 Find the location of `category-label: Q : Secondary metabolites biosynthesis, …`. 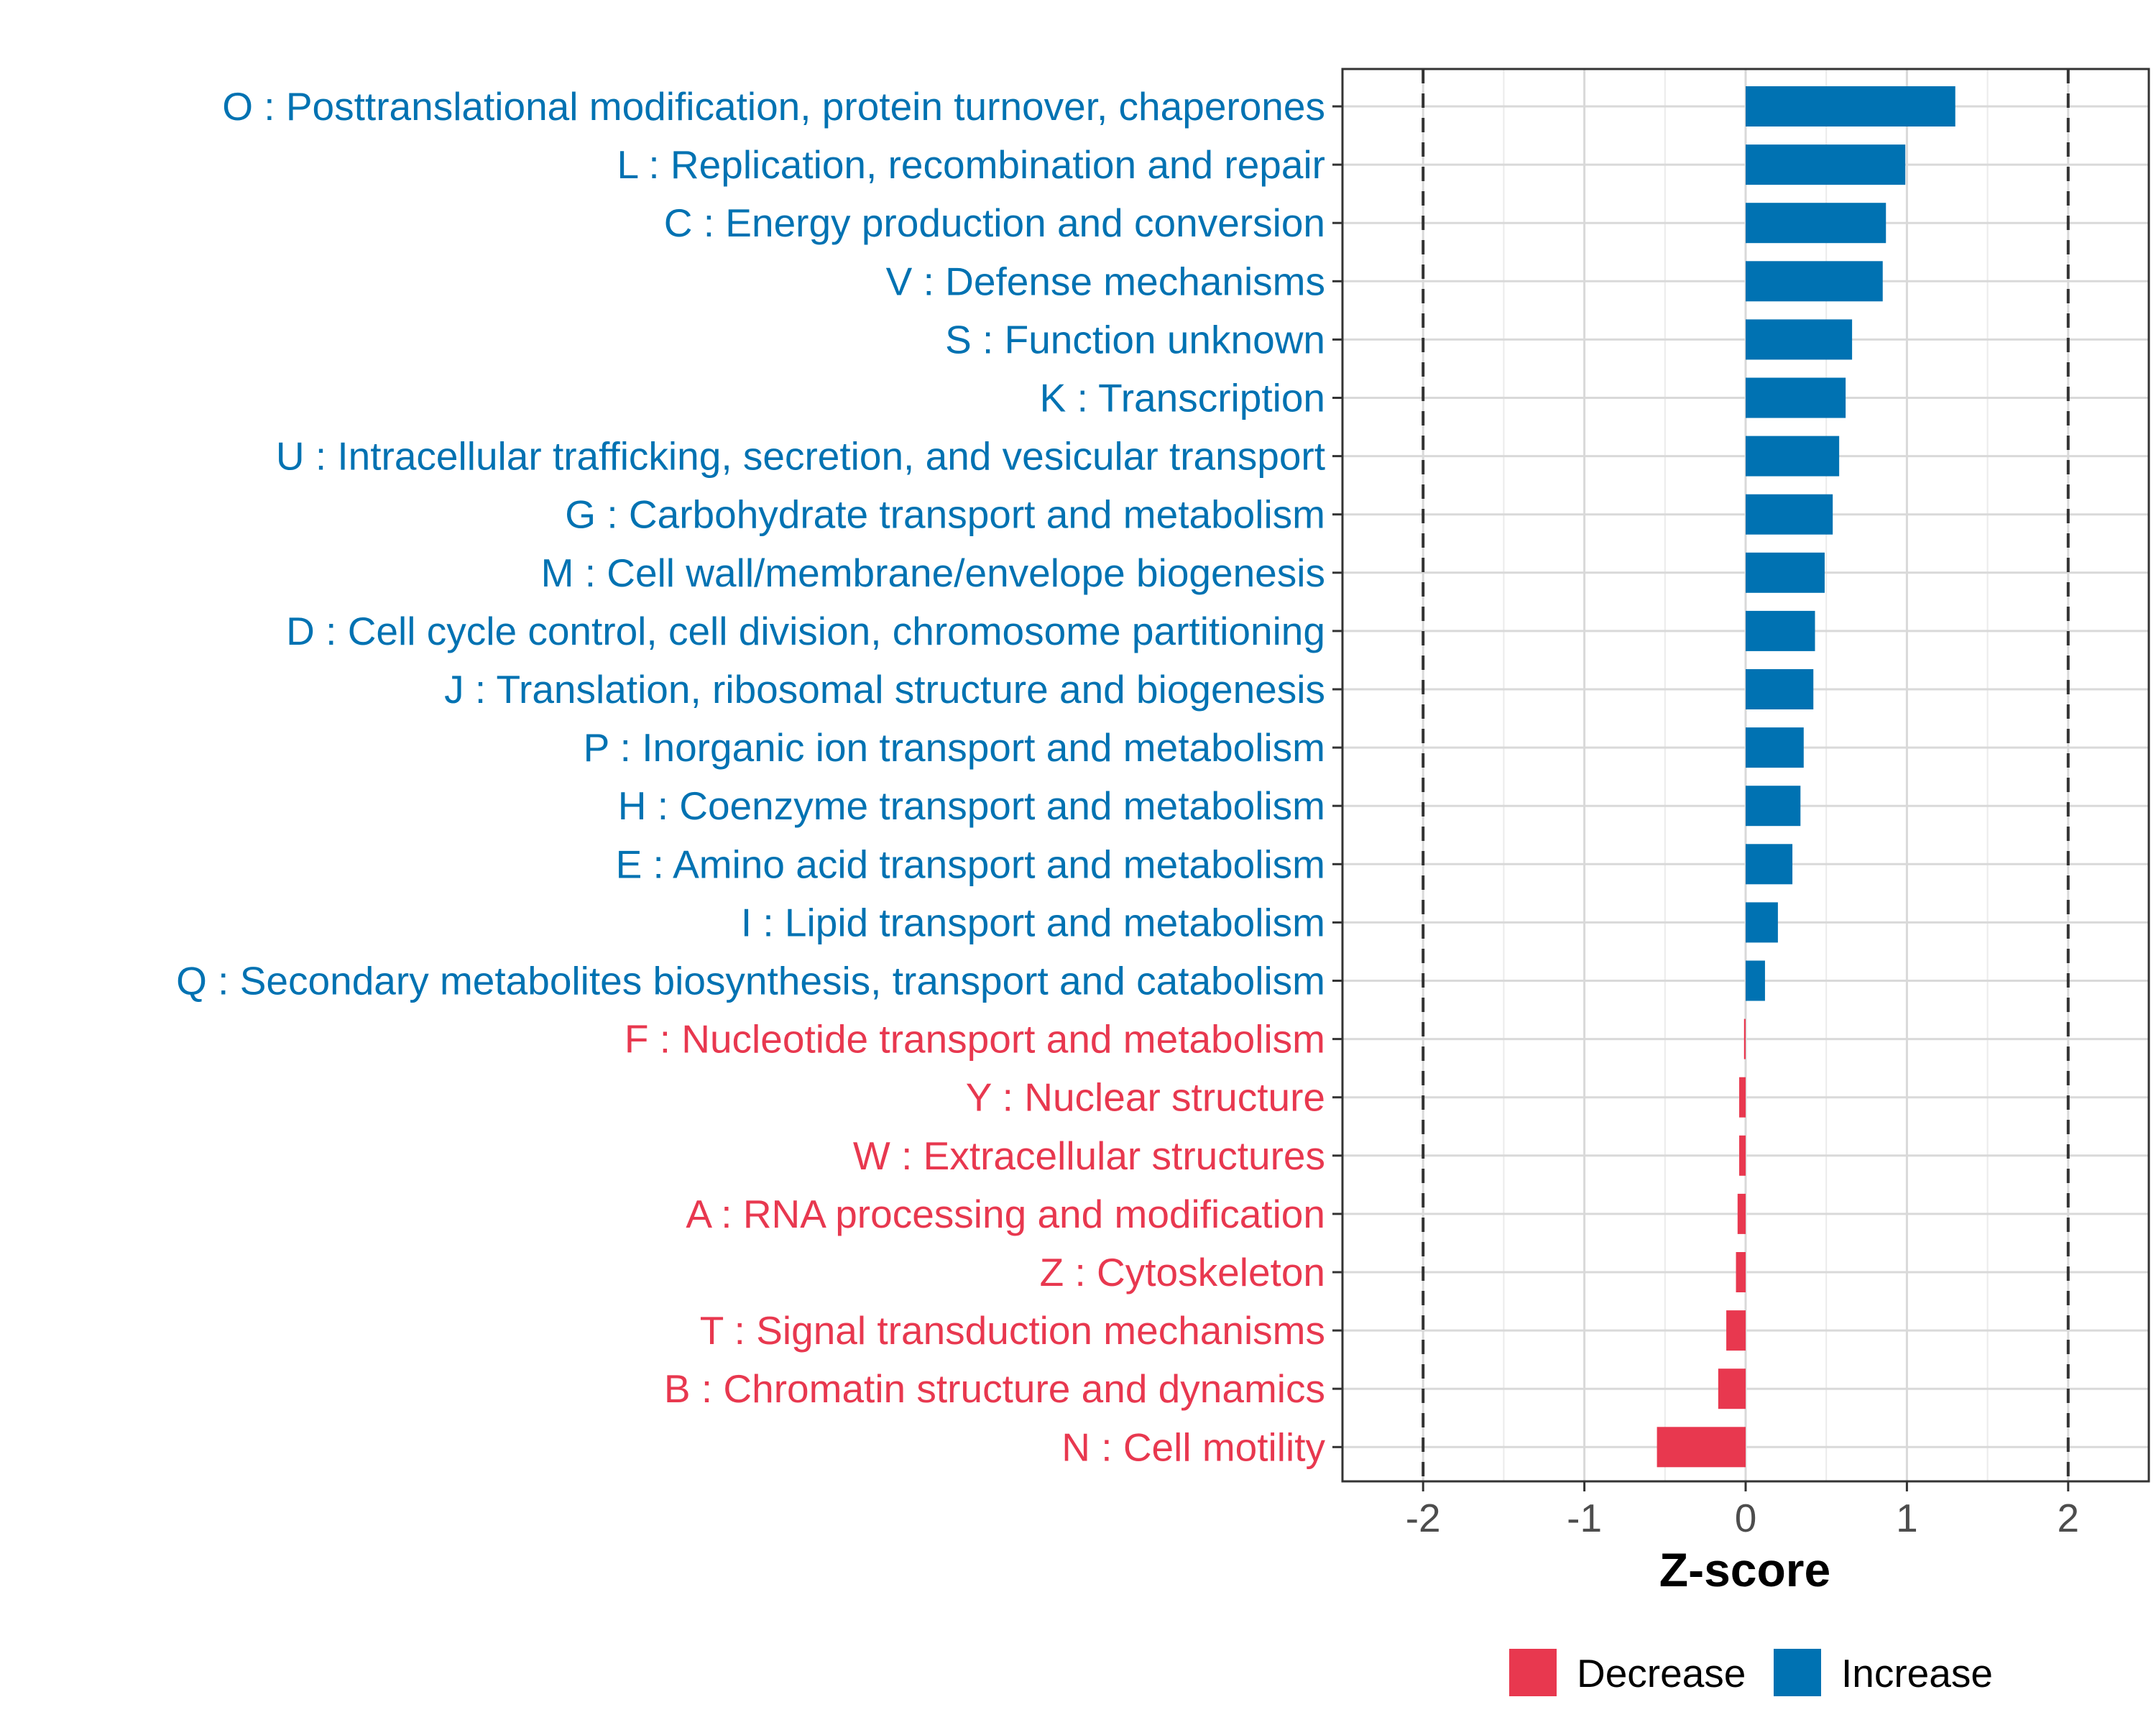

category-label: Q : Secondary metabolites biosynthesis, … is located at coordinates (751, 981).